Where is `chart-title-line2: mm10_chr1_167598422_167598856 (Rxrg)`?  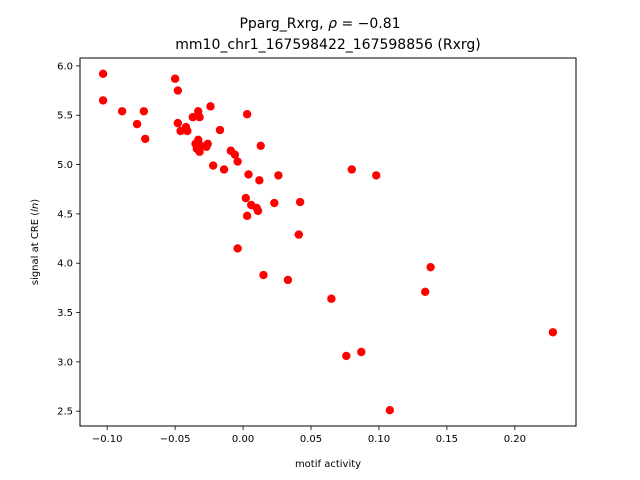 chart-title-line2: mm10_chr1_167598422_167598856 (Rxrg) is located at coordinates (327, 45).